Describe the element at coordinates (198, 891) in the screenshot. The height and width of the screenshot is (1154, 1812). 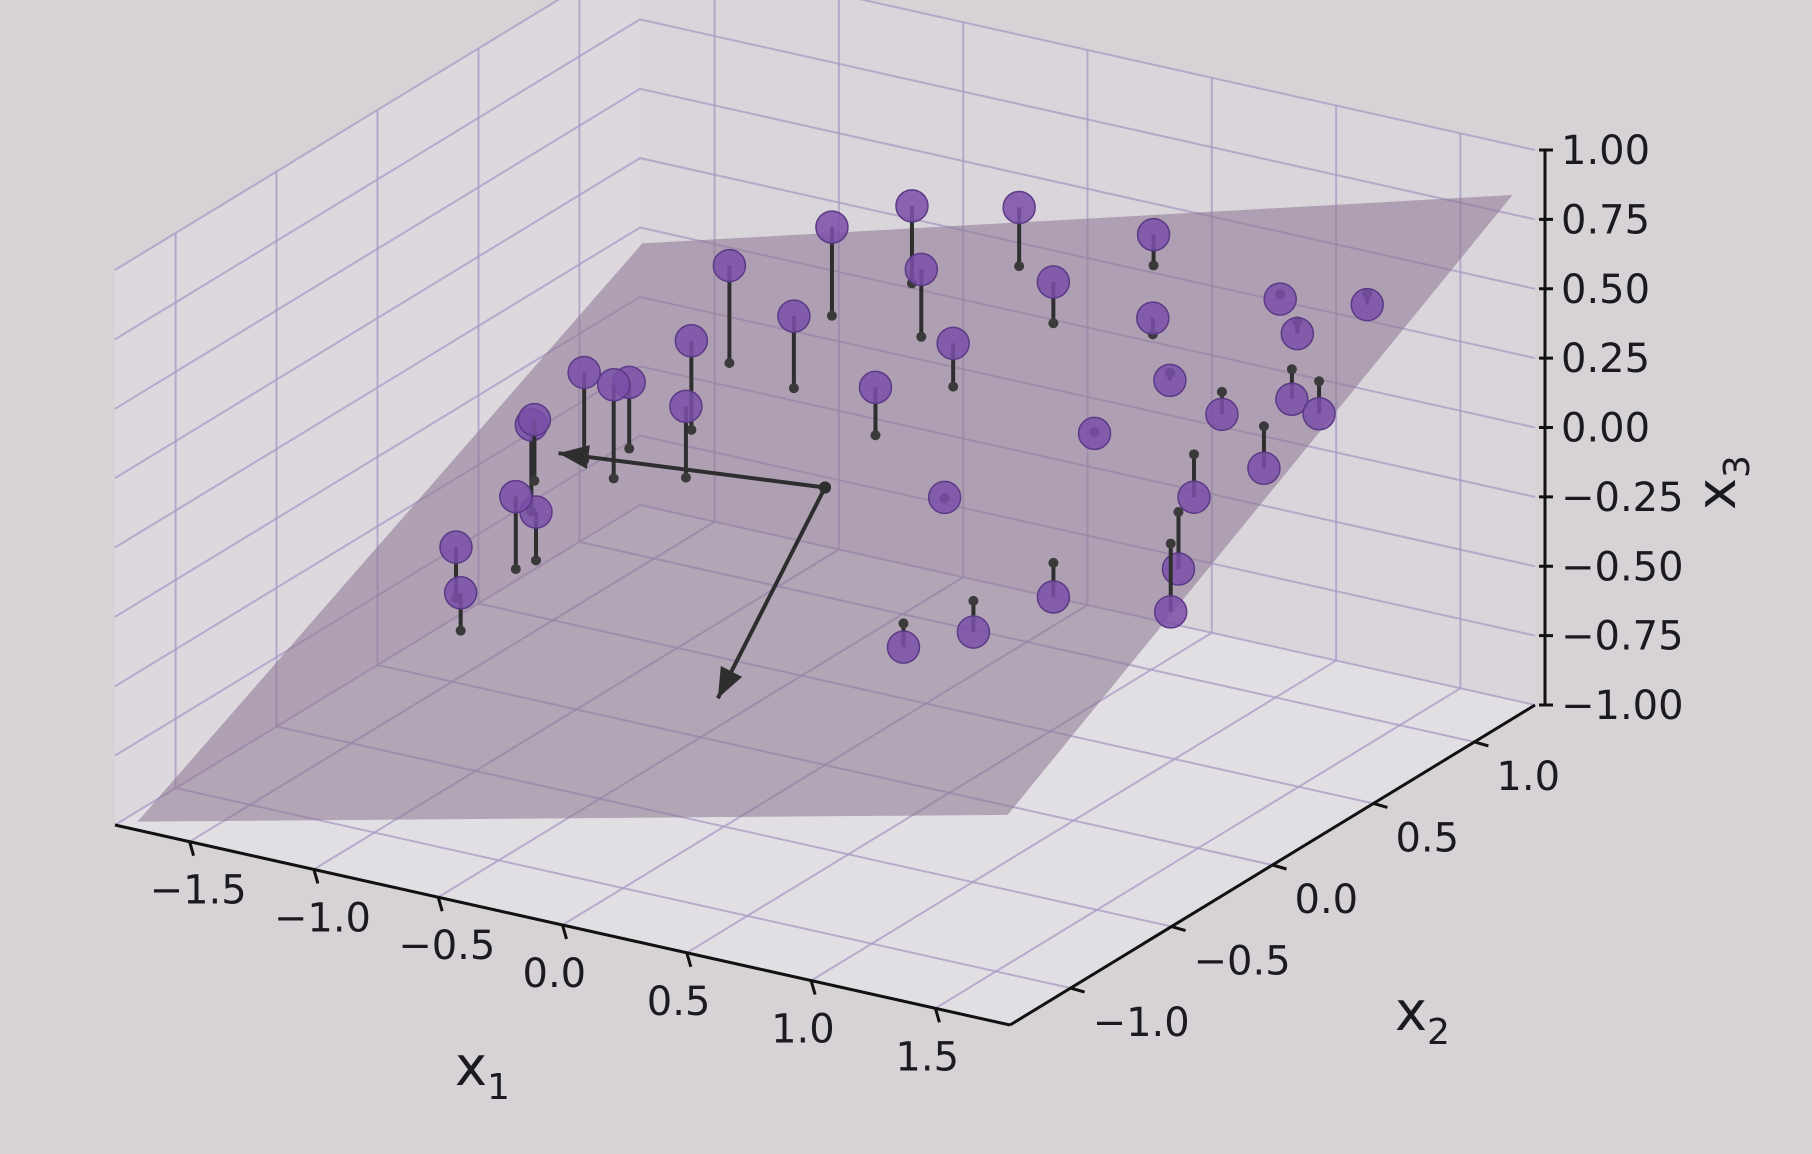
I see `x1-tick-label: −1.5` at that location.